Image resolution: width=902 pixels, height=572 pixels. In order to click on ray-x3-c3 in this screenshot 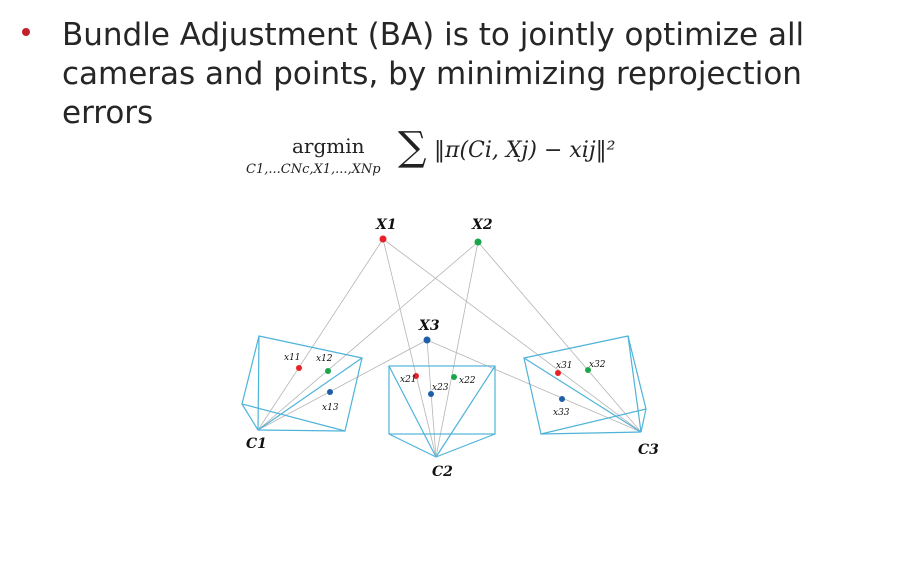, I will do `click(534, 386)`.